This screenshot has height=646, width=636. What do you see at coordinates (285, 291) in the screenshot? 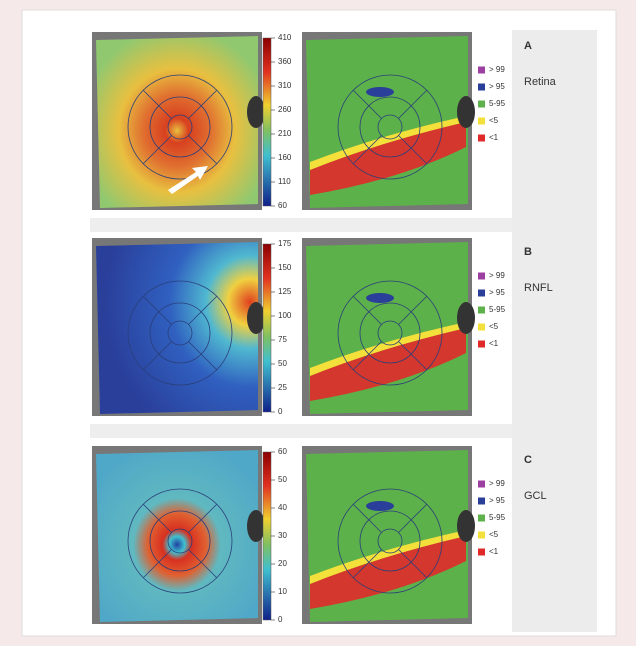
I see `colorbar-tick-label: 125` at bounding box center [285, 291].